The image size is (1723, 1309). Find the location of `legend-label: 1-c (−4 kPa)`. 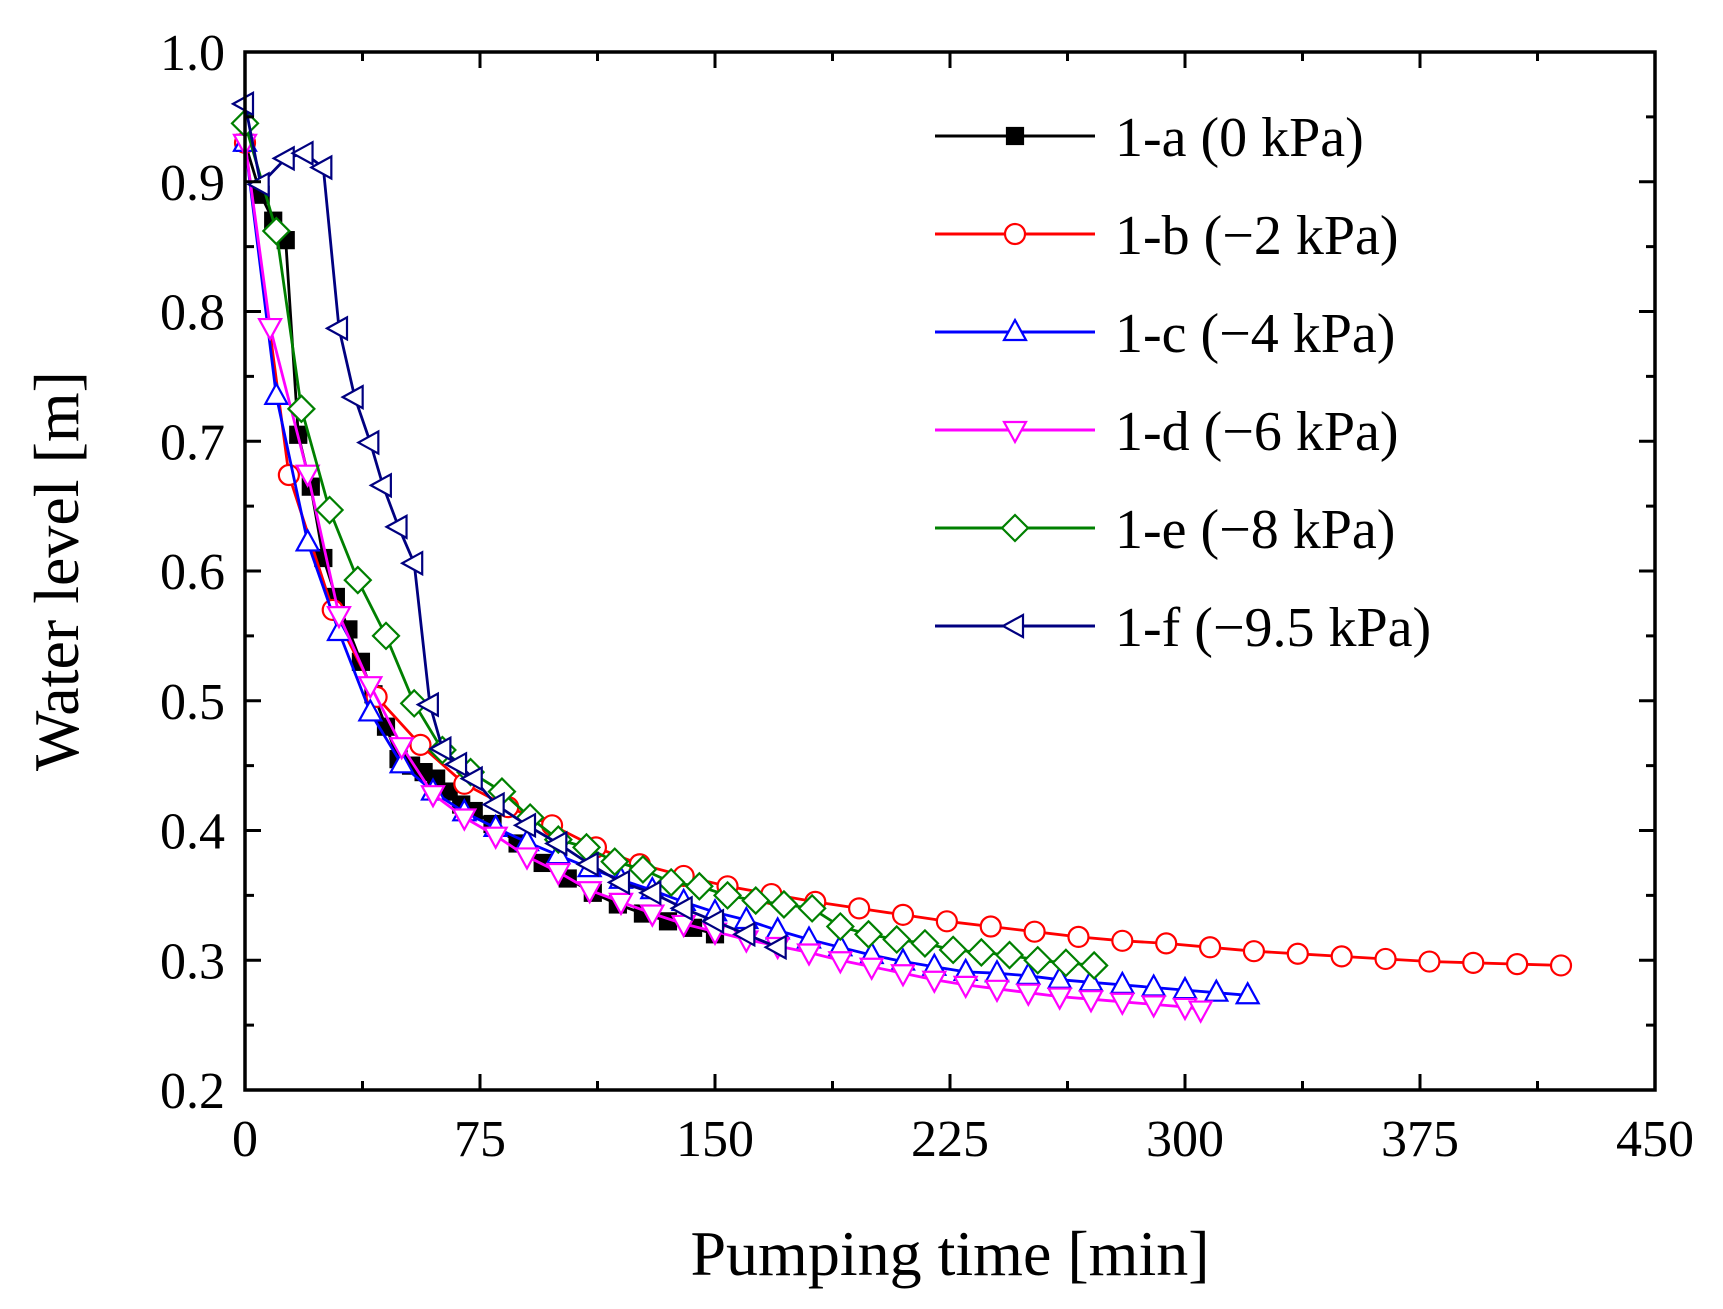

legend-label: 1-c (−4 kPa) is located at coordinates (1255, 334).